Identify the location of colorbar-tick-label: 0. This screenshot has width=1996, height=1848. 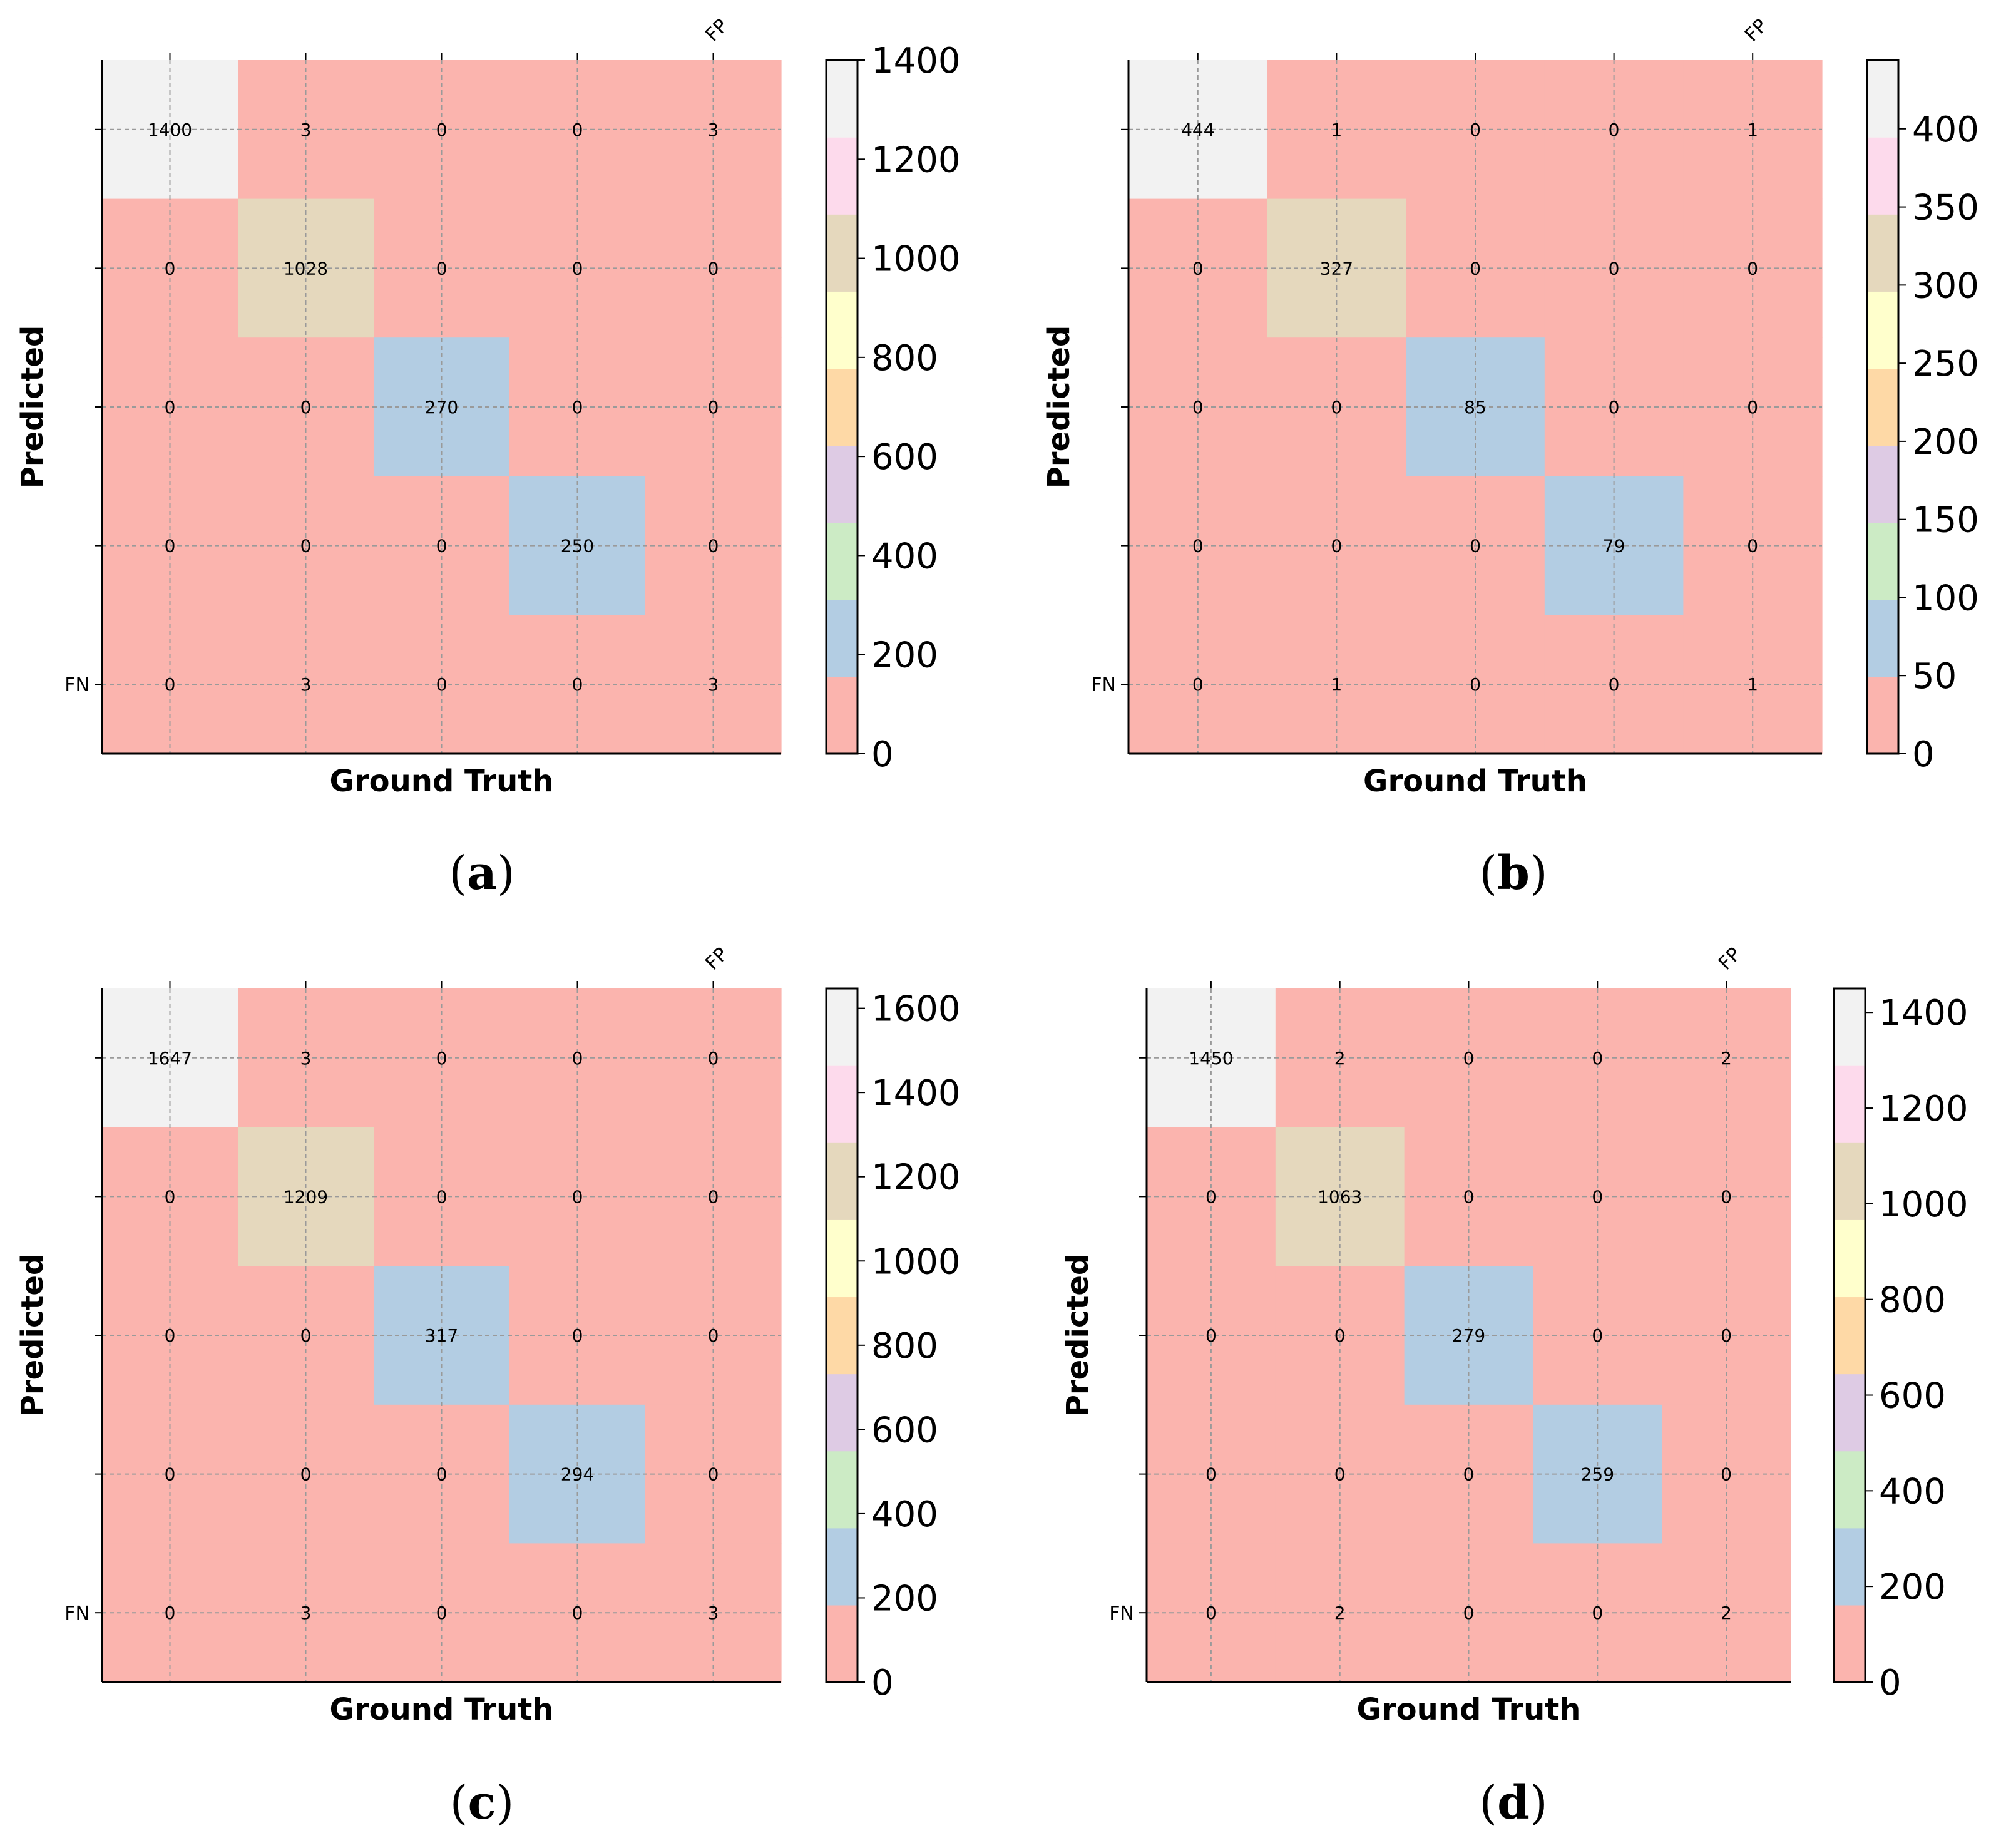
(1923, 754).